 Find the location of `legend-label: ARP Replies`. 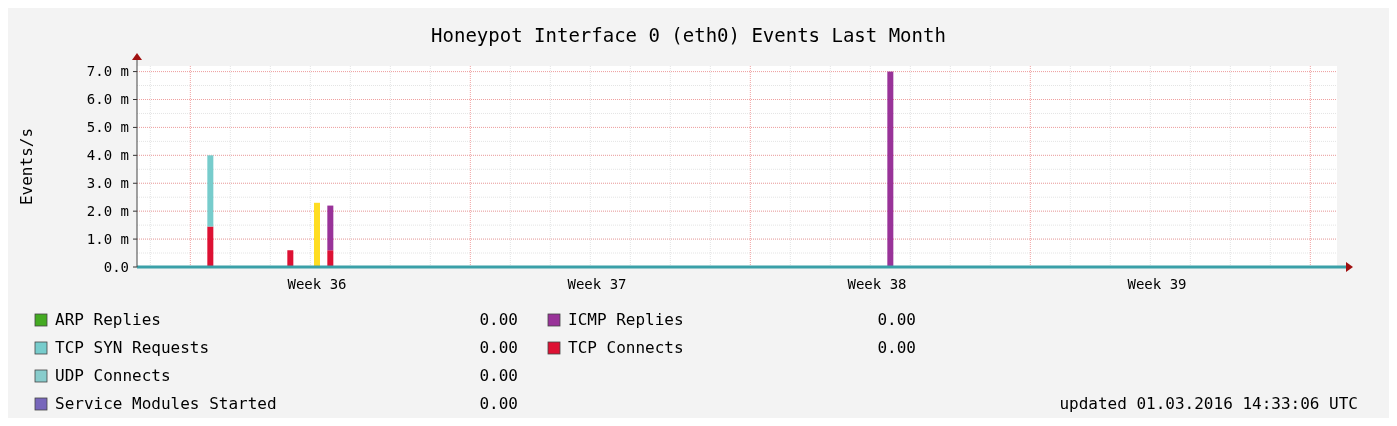

legend-label: ARP Replies is located at coordinates (108, 319).